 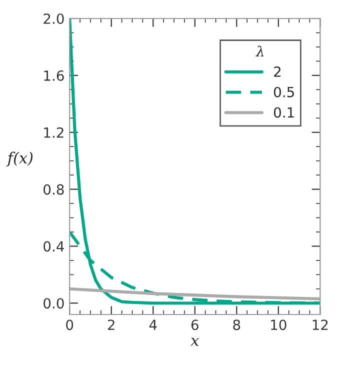 I want to click on x-tick-label: 10, so click(x=278, y=325).